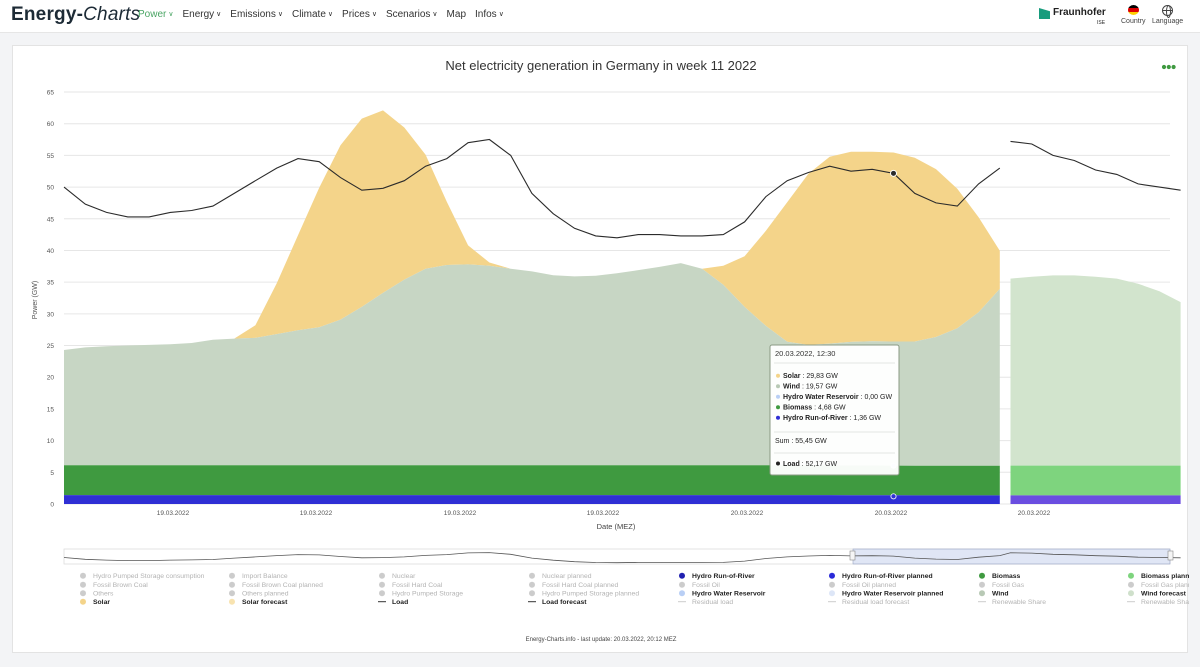 Image resolution: width=1200 pixels, height=667 pixels. I want to click on tooltip-load-label: Load, so click(791, 464).